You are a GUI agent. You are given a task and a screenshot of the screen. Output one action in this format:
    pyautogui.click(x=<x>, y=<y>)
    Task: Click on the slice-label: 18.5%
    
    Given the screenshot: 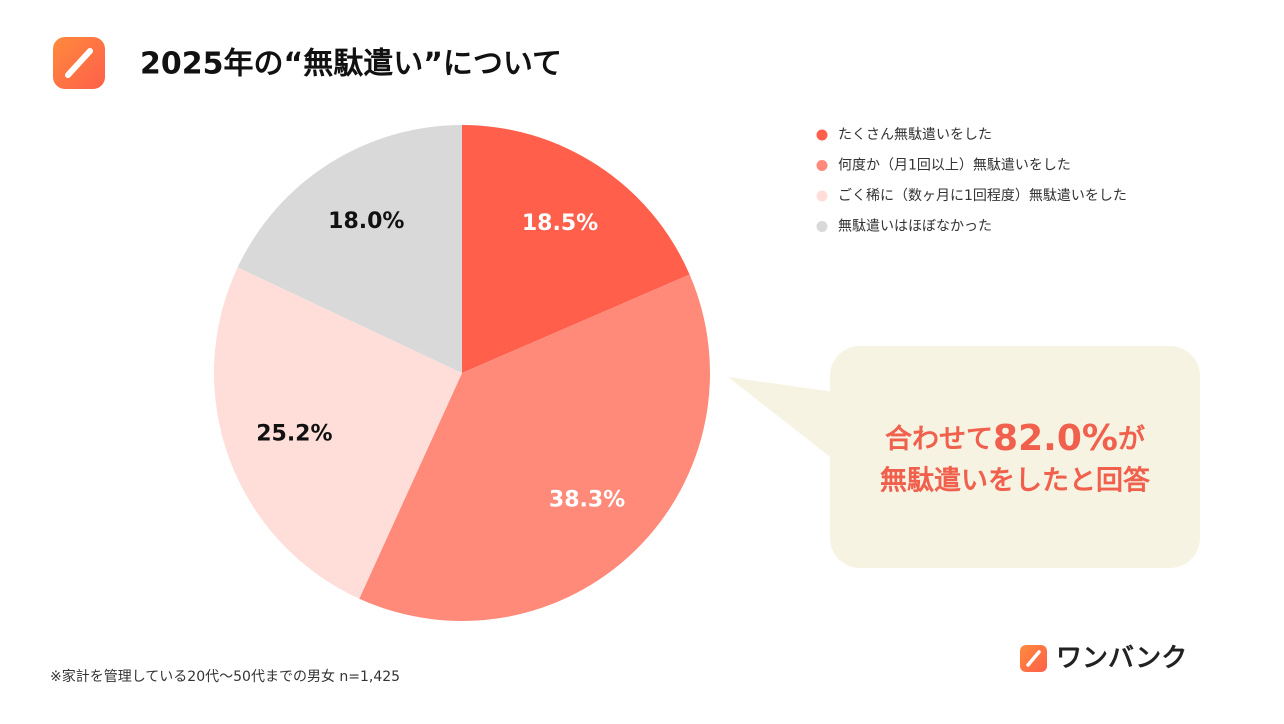 What is the action you would take?
    pyautogui.click(x=560, y=223)
    